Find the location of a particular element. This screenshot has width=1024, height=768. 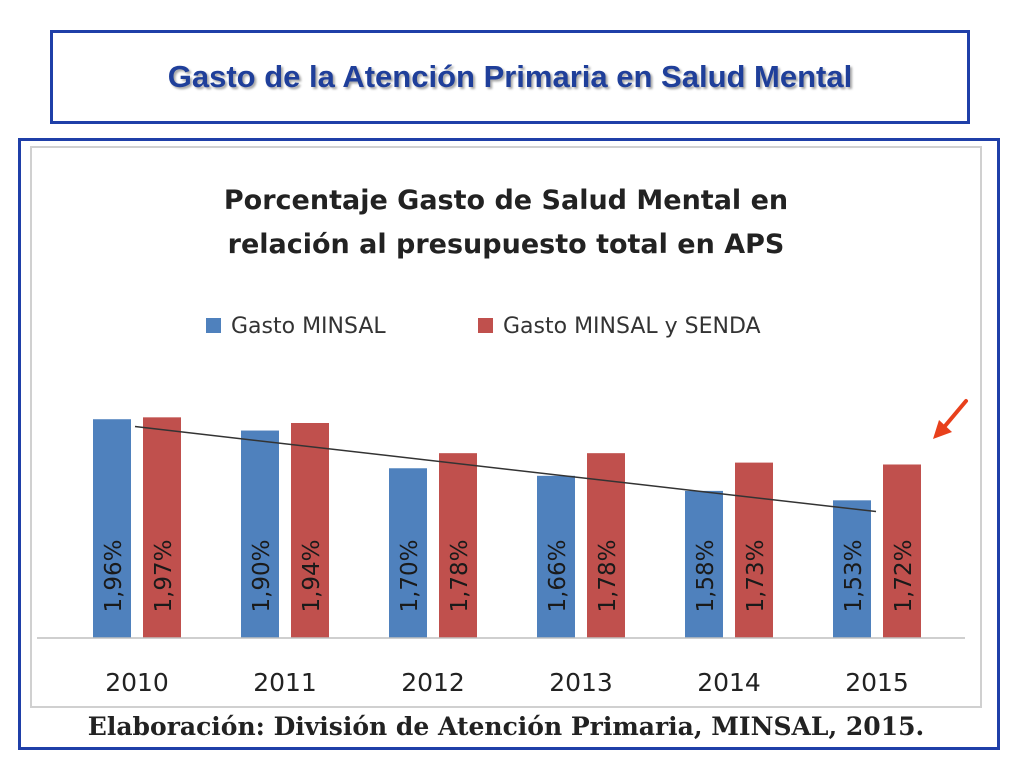

data-label-minsal-senda-2011: 1,94% is located at coordinates (312, 575).